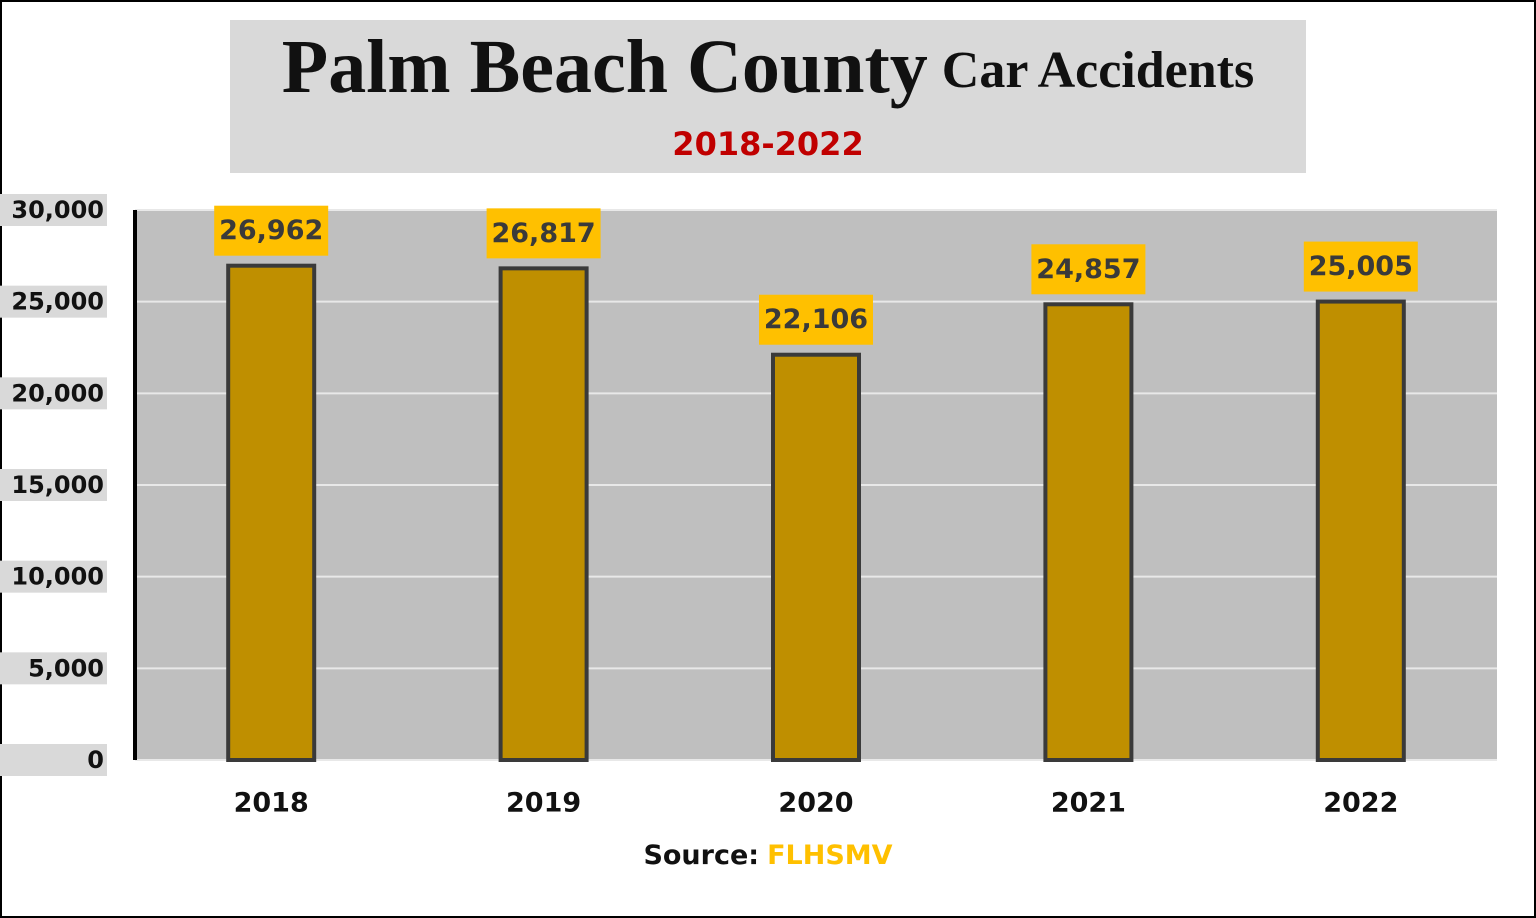 The height and width of the screenshot is (918, 1536). I want to click on value-label: 22,106, so click(816, 319).